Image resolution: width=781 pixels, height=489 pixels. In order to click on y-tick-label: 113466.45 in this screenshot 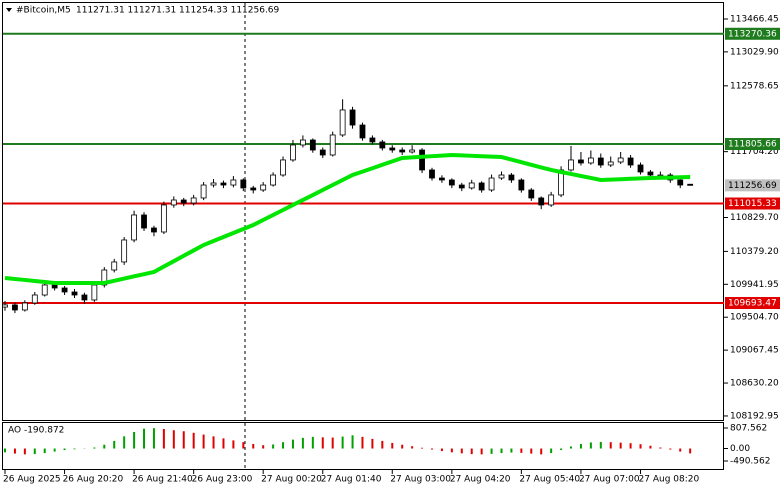, I will do `click(754, 20)`.